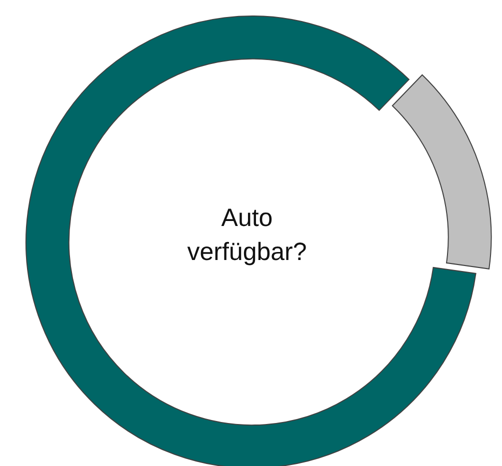 The image size is (502, 466). Describe the element at coordinates (247, 235) in the screenshot. I see `text: Auto verfügbar?` at that location.